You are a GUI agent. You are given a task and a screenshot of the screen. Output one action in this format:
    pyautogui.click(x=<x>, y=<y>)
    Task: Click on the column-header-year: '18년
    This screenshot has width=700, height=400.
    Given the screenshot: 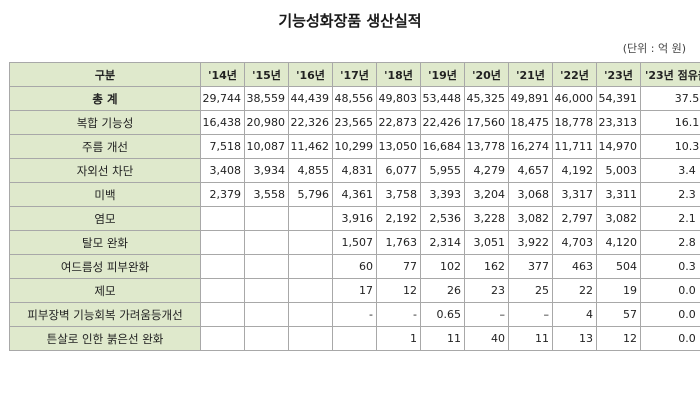 What is the action you would take?
    pyautogui.click(x=398, y=74)
    